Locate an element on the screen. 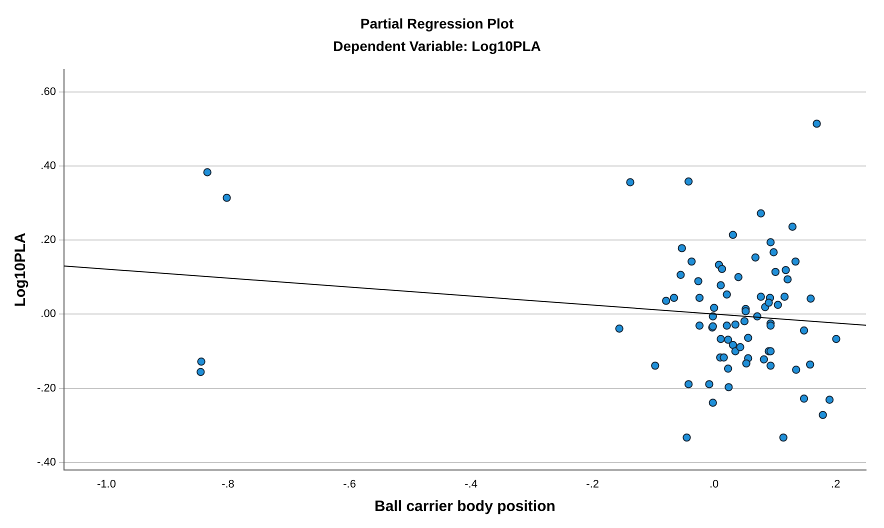  x-tick-label: -1.0 is located at coordinates (106, 484).